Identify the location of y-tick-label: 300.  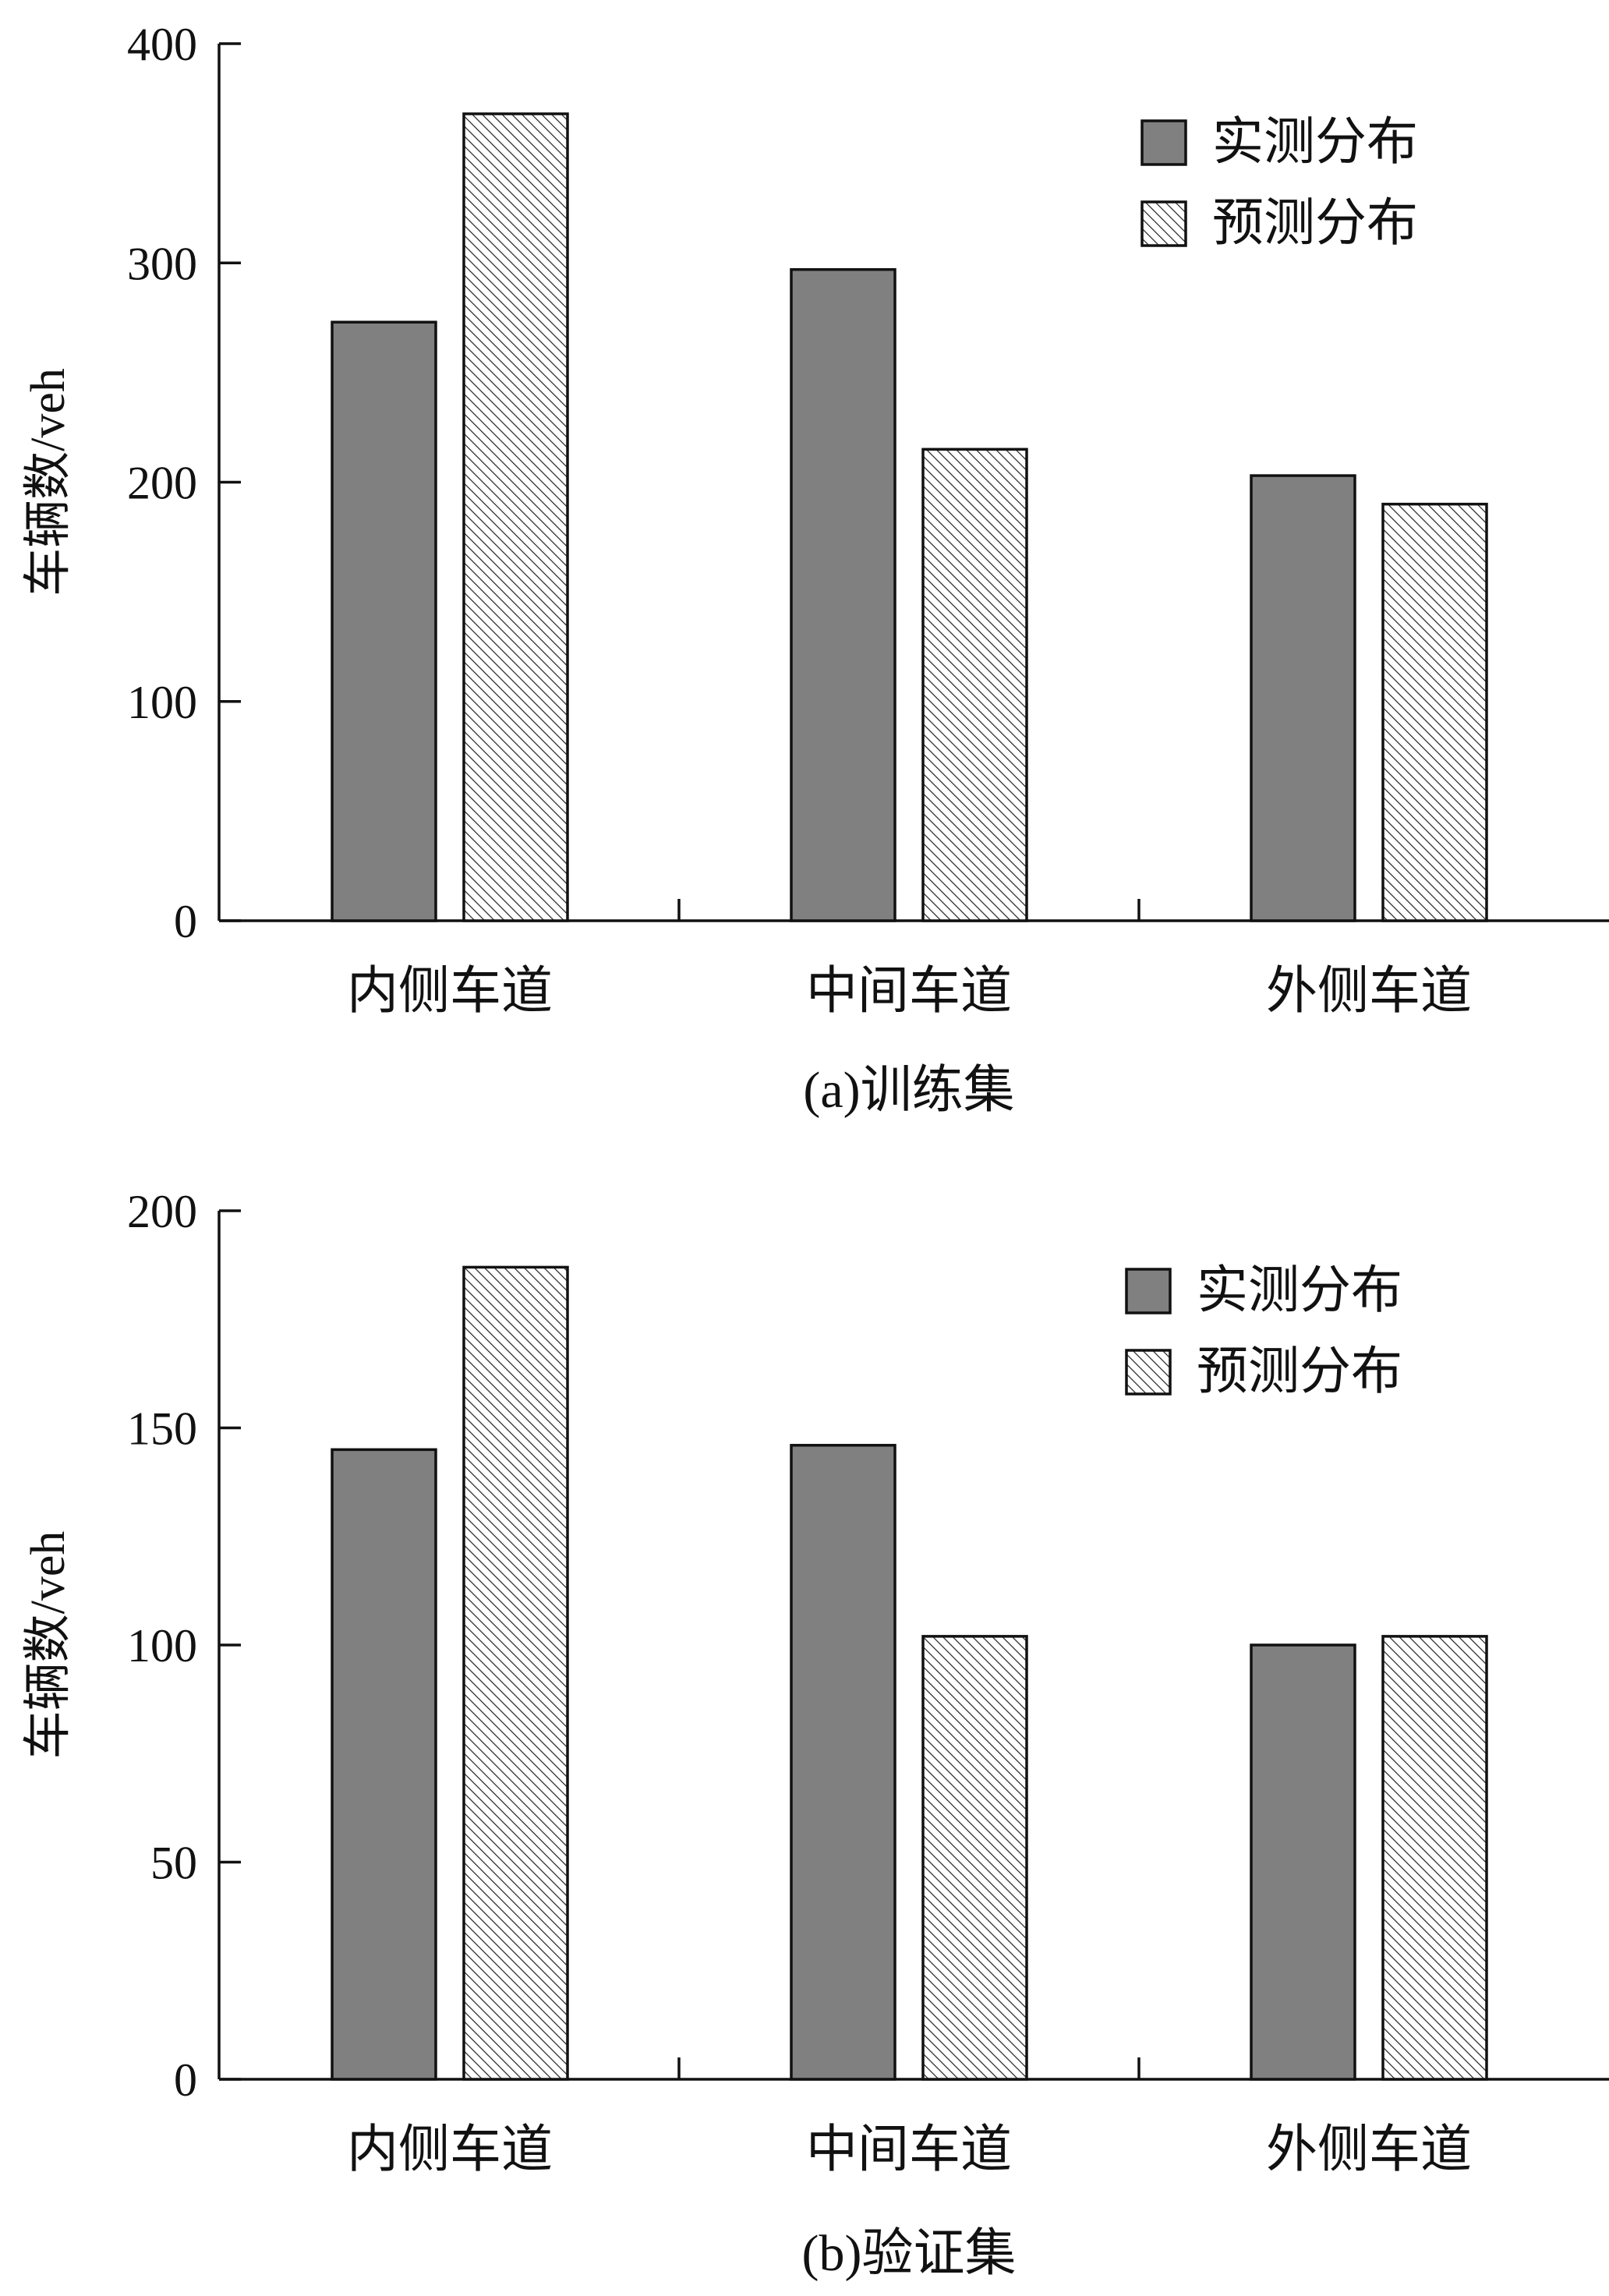
(162, 263).